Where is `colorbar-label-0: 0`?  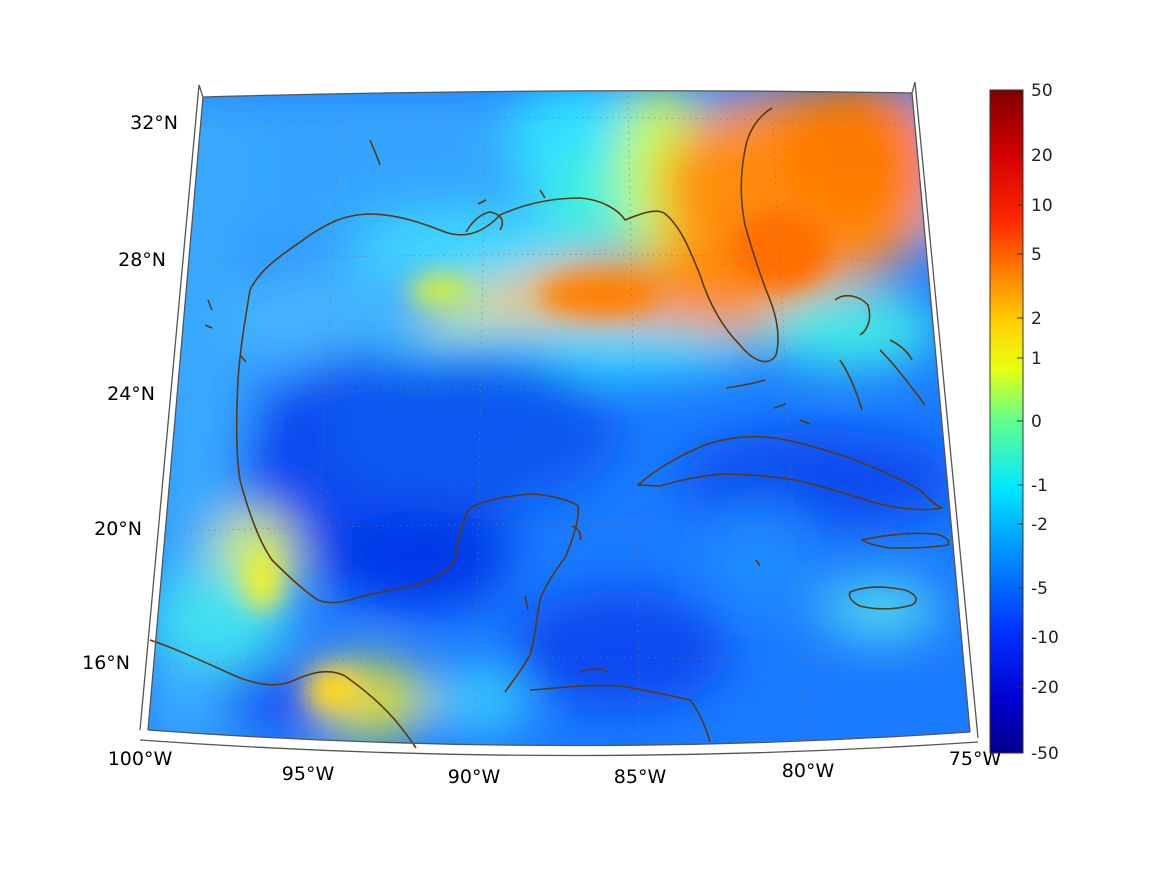 colorbar-label-0: 0 is located at coordinates (1036, 422).